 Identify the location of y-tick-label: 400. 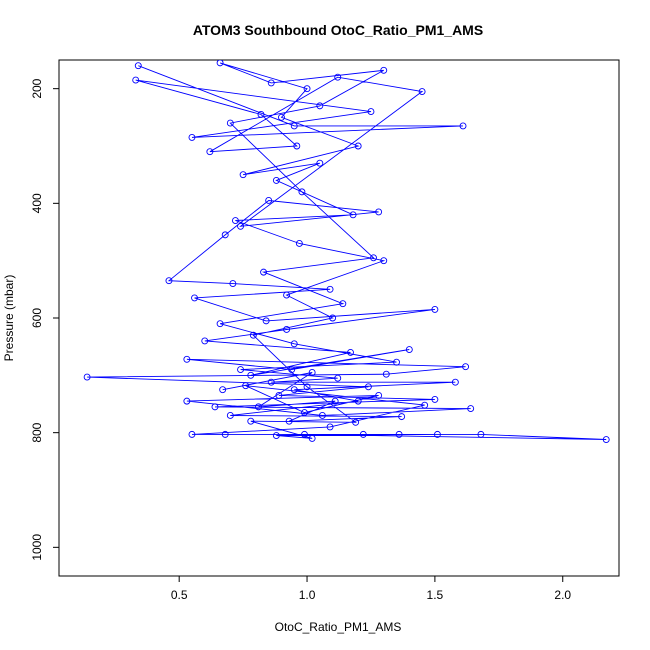
(37, 203).